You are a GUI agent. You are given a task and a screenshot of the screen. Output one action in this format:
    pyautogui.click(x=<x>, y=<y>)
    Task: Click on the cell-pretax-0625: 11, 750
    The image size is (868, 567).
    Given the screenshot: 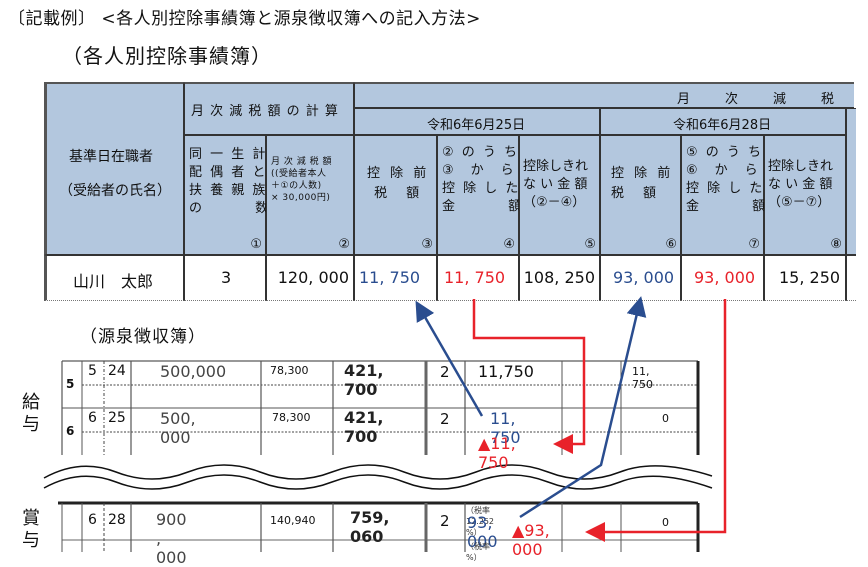 What is the action you would take?
    pyautogui.click(x=395, y=278)
    